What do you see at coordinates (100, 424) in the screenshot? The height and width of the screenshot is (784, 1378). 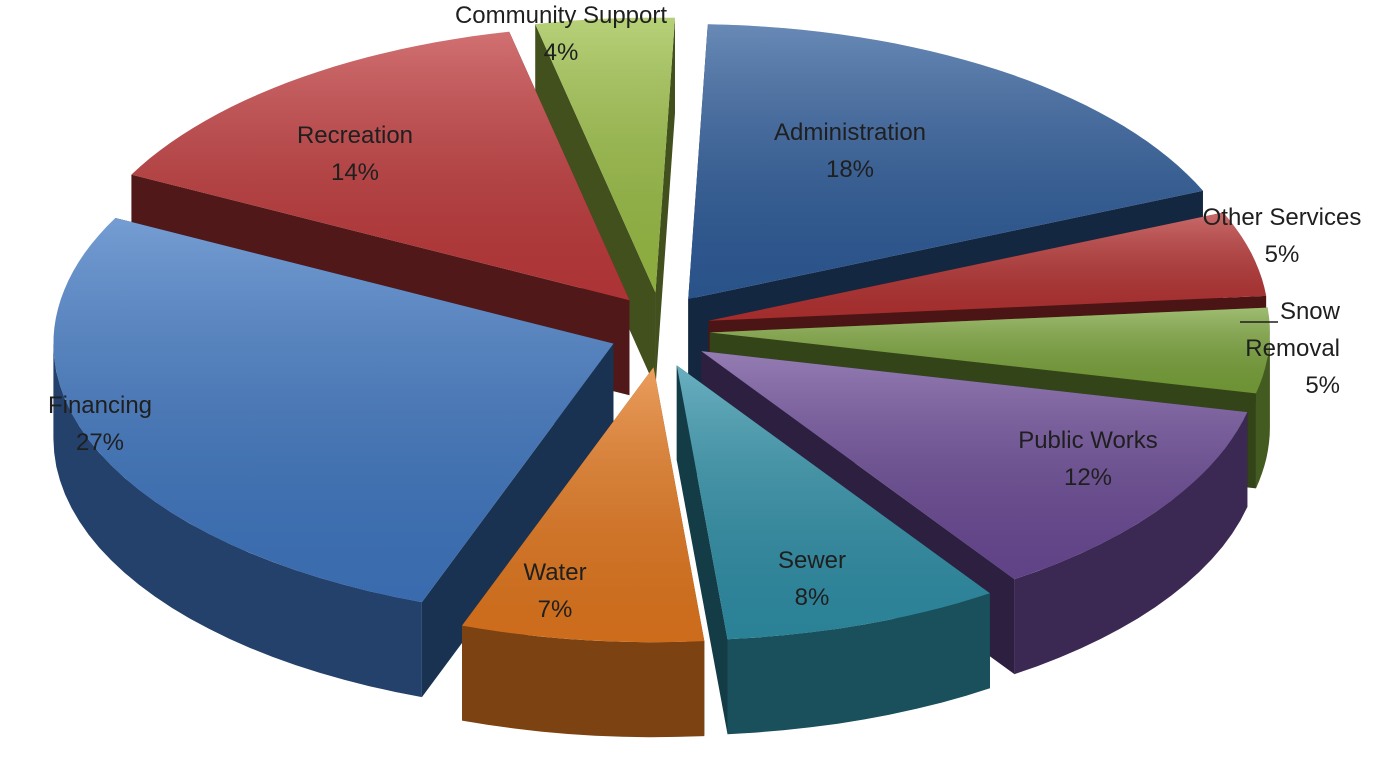 I see `slice-label-financing: Financing 27%` at bounding box center [100, 424].